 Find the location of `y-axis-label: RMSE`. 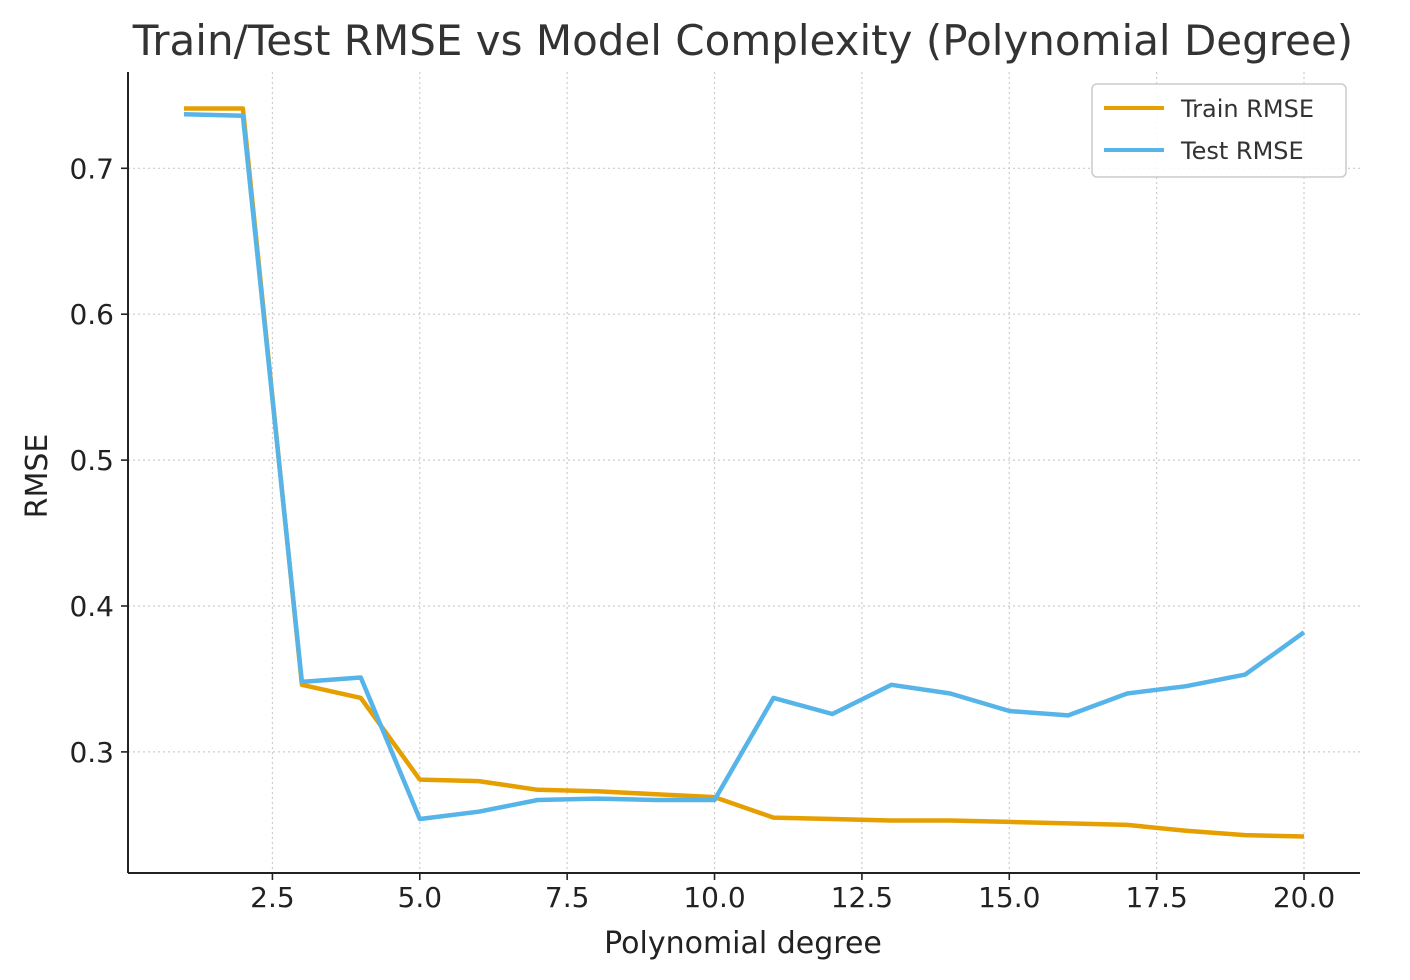

y-axis-label: RMSE is located at coordinates (37, 476).